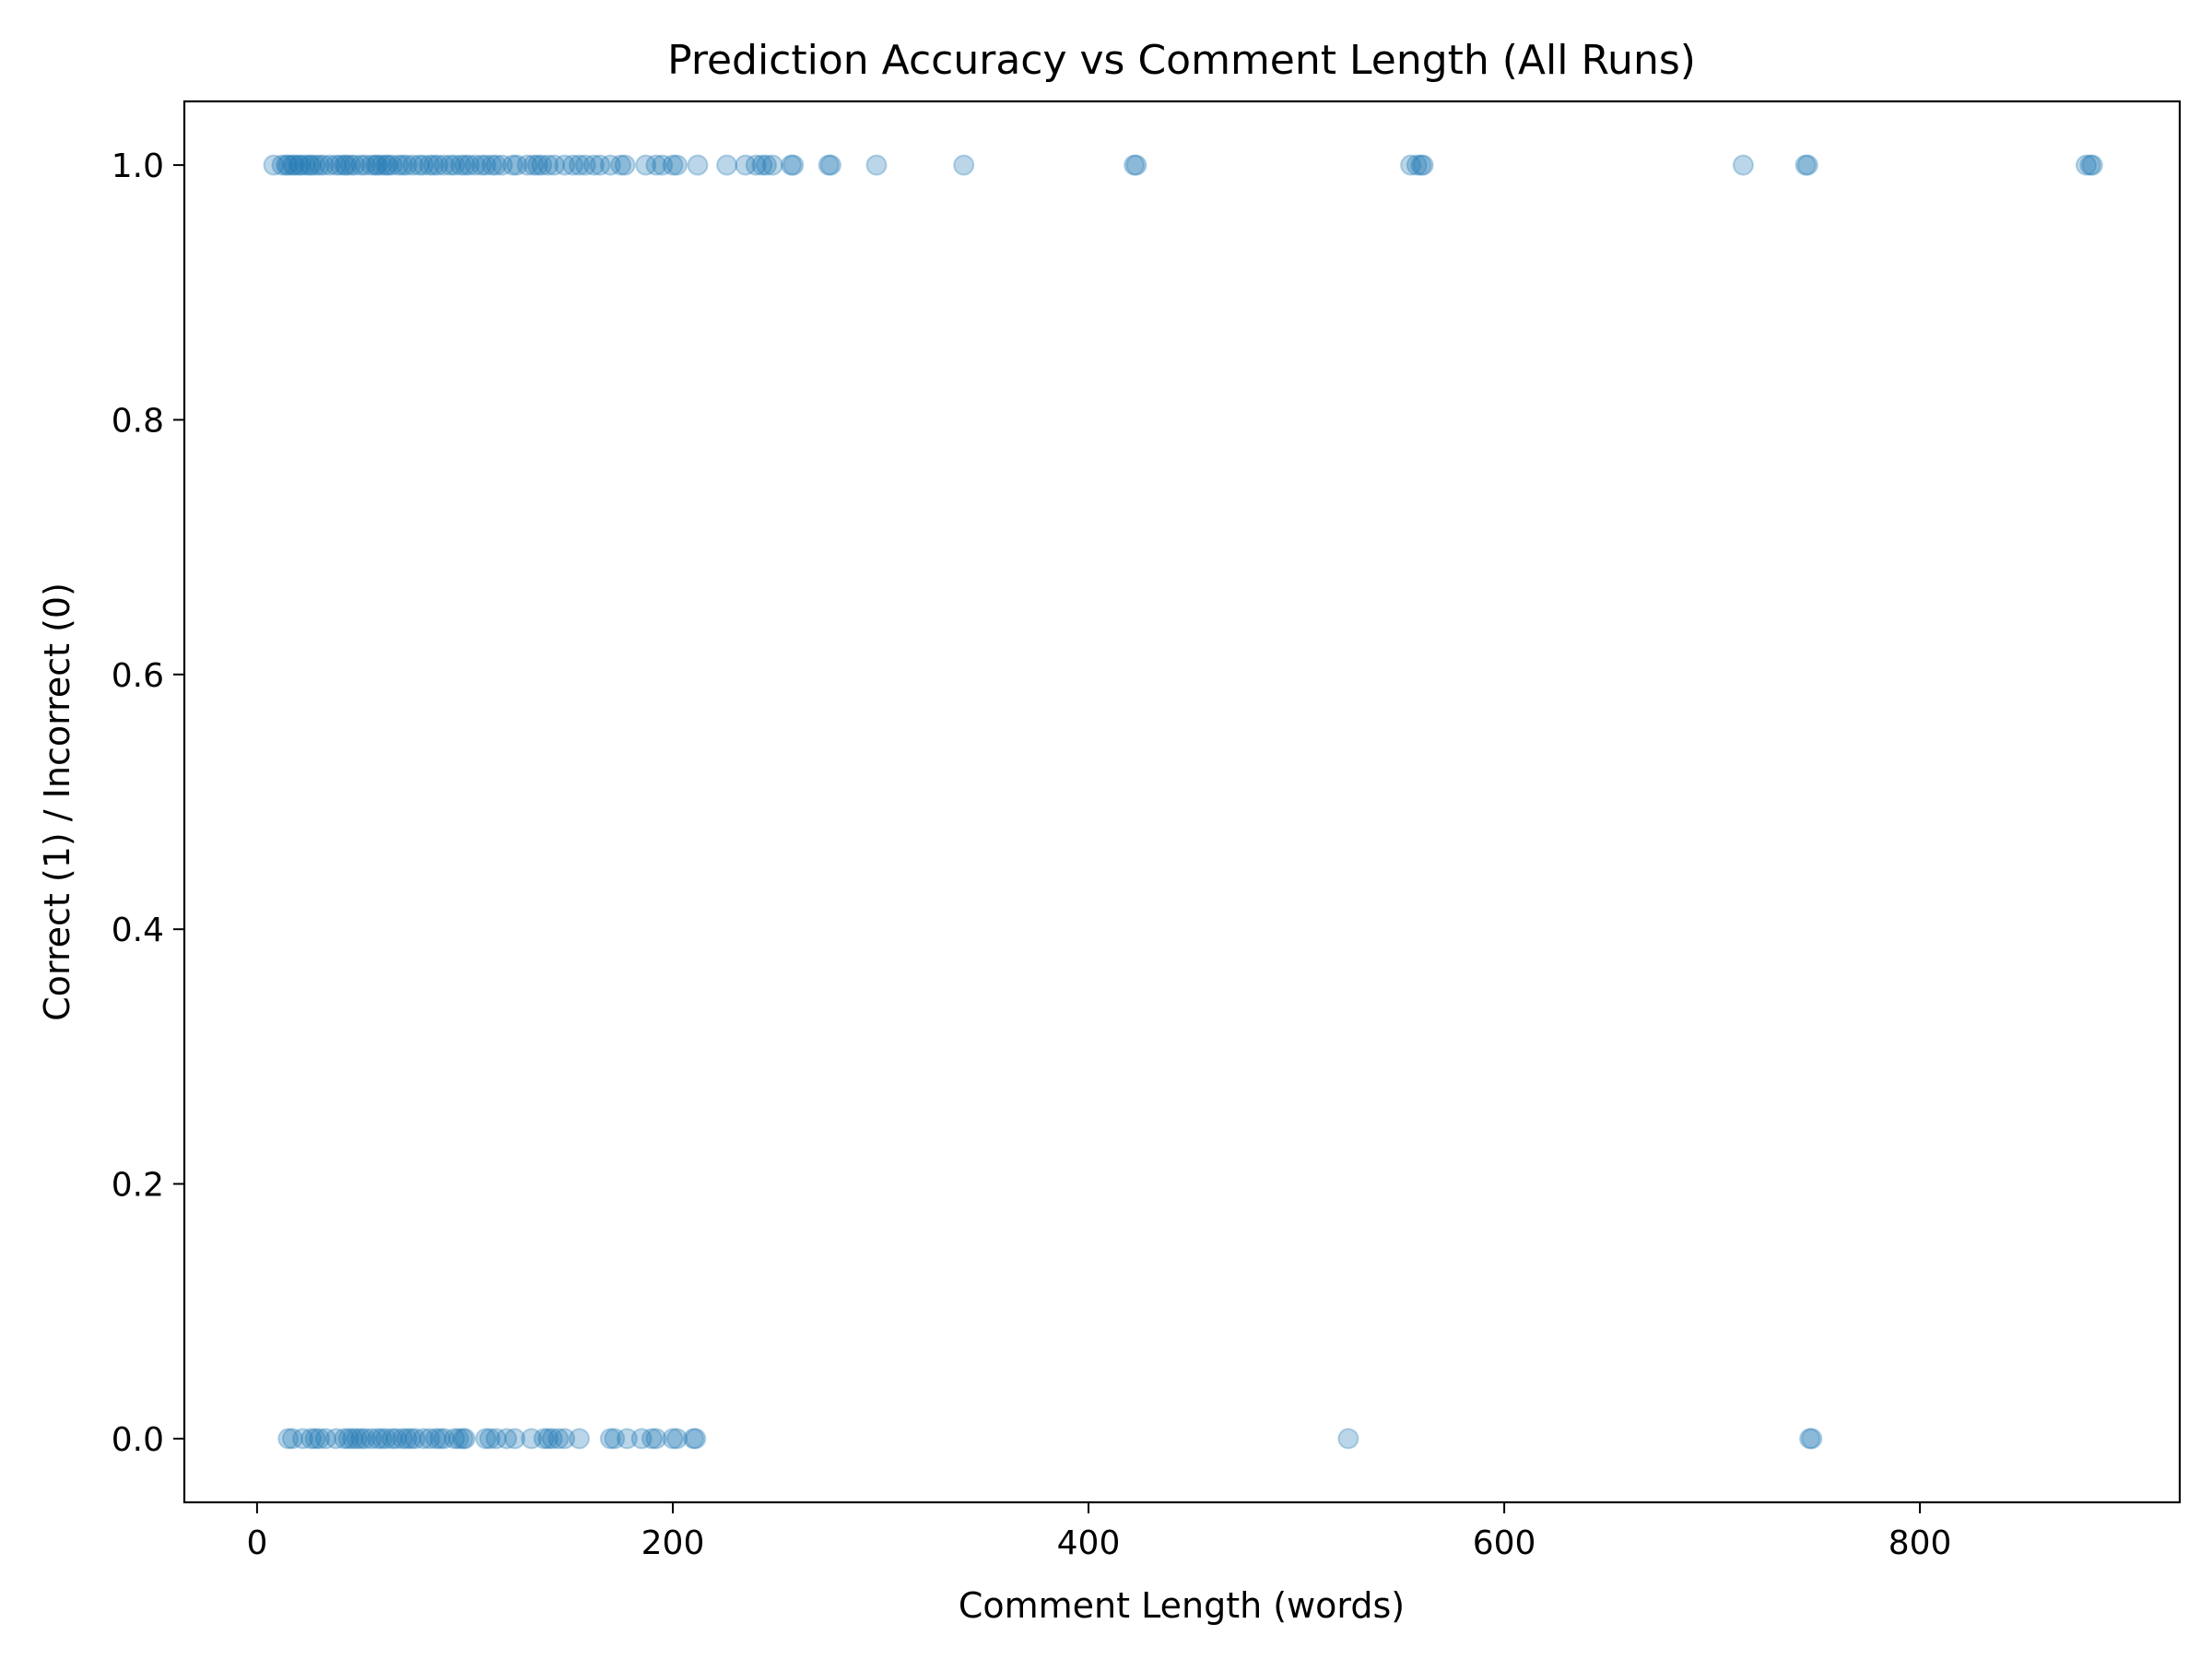 The width and height of the screenshot is (2212, 1659). I want to click on y-tick-label: 0.8, so click(138, 422).